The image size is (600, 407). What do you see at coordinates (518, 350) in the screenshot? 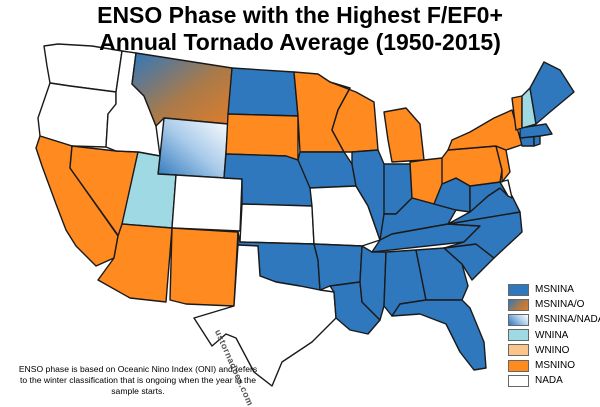
I see `legend-swatch-wnino` at bounding box center [518, 350].